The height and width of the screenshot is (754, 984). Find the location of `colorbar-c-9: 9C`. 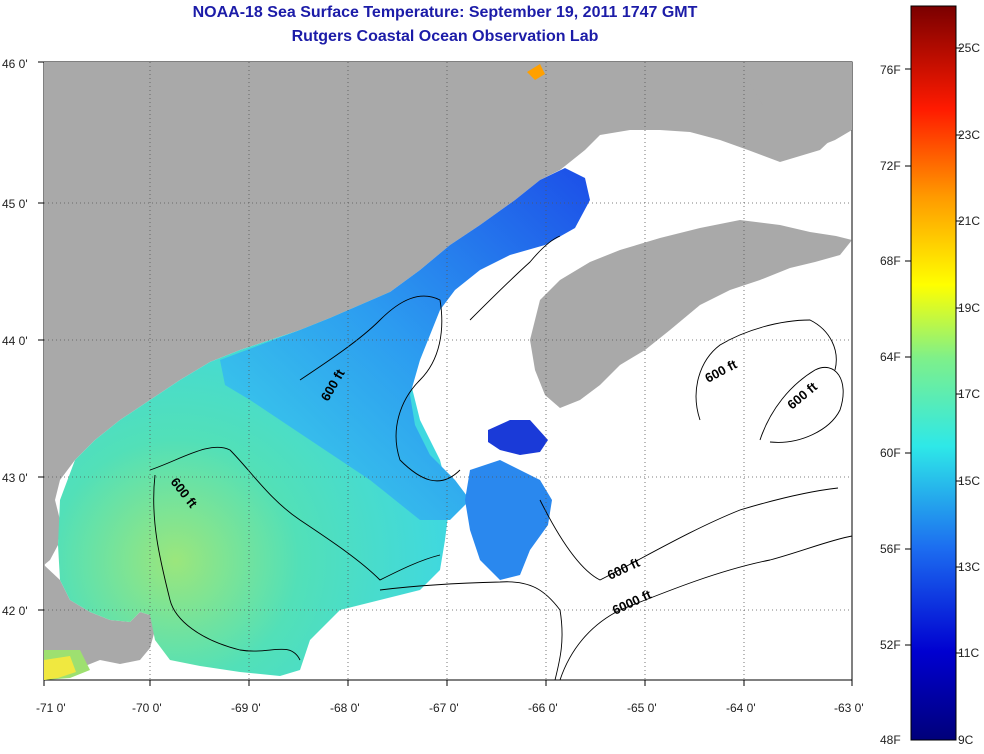

colorbar-c-9: 9C is located at coordinates (966, 740).